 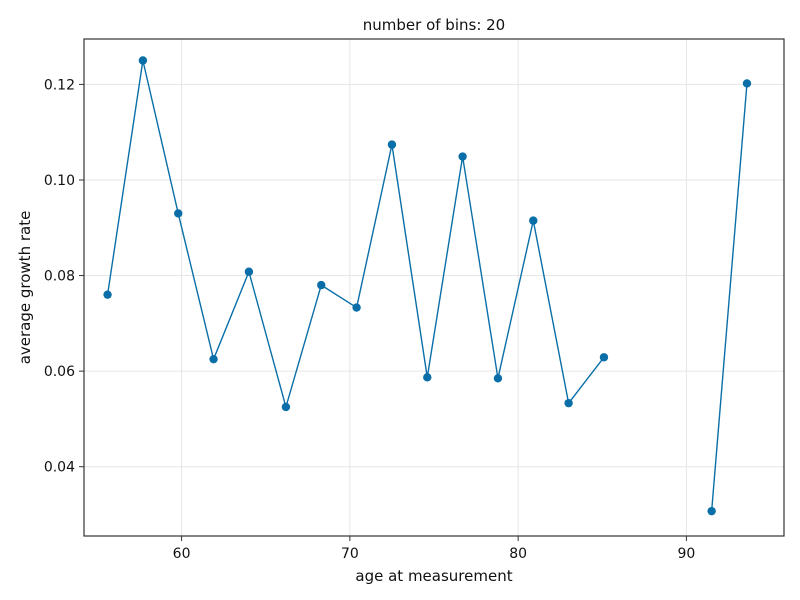 I want to click on y-tick-label: 0.12, so click(x=59, y=85).